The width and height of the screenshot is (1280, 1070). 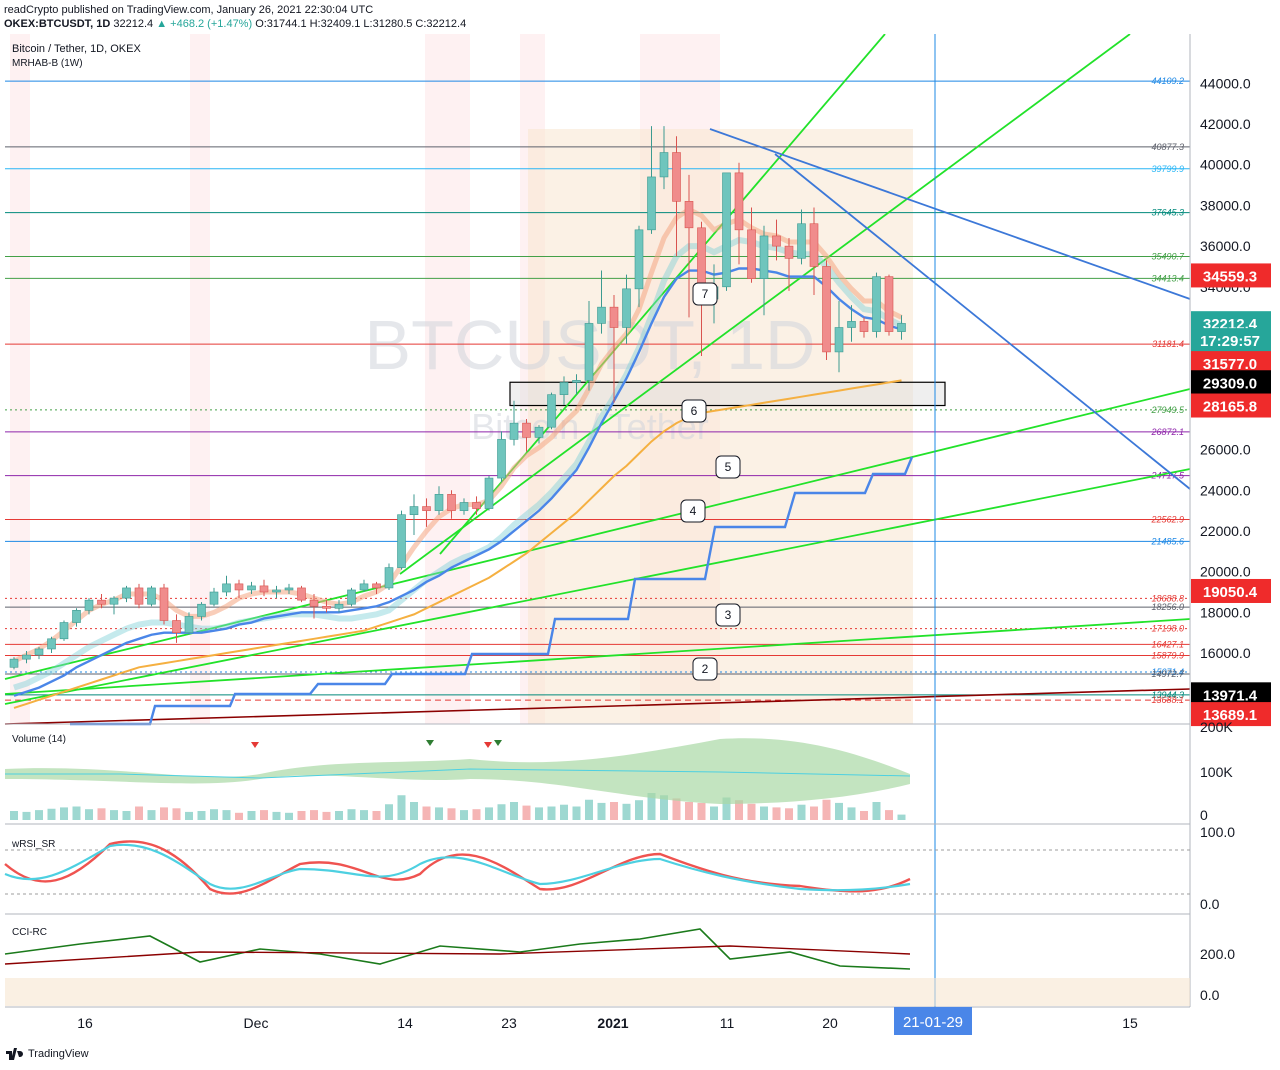 What do you see at coordinates (1216, 727) in the screenshot?
I see `volume-tick-0: 200K` at bounding box center [1216, 727].